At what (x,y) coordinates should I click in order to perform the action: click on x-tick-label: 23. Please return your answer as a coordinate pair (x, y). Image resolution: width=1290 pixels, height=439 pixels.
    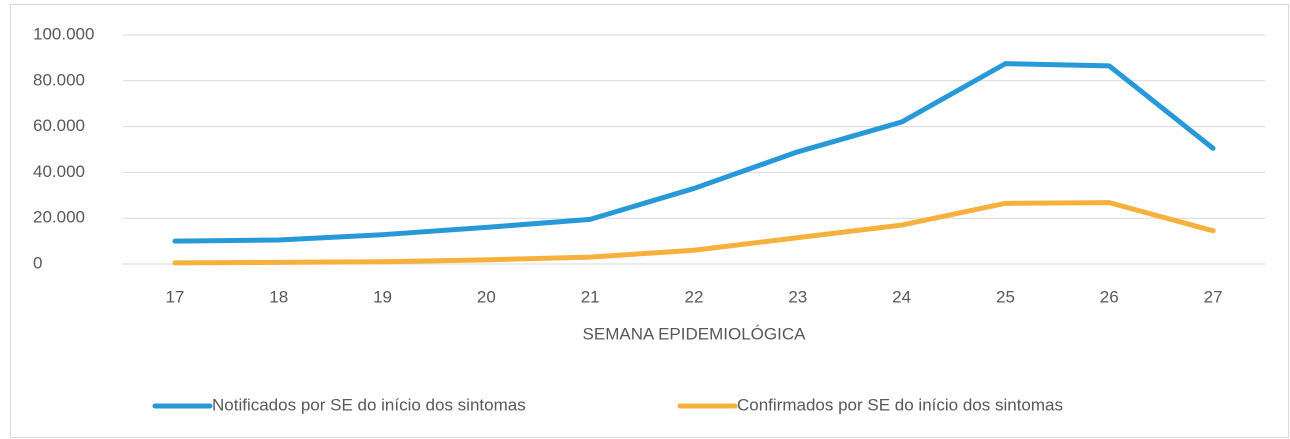
    Looking at the image, I should click on (797, 296).